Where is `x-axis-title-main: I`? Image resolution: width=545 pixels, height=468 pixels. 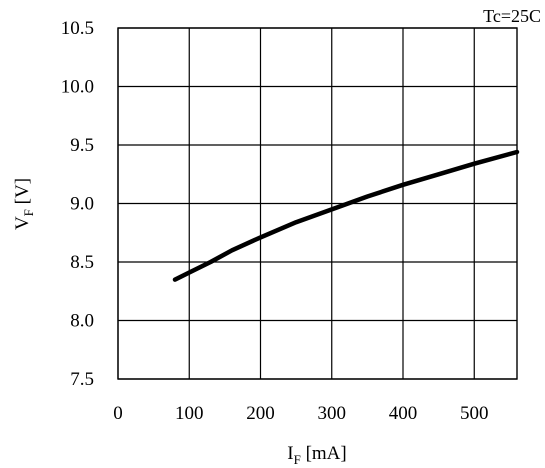 x-axis-title-main: I is located at coordinates (290, 453).